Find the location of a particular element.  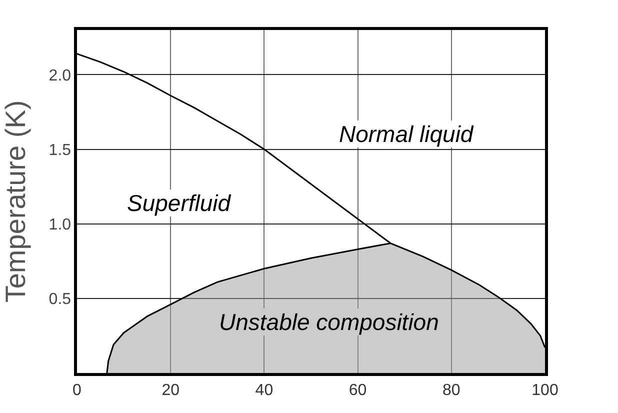

x-tick-label: 0 is located at coordinates (77, 390).